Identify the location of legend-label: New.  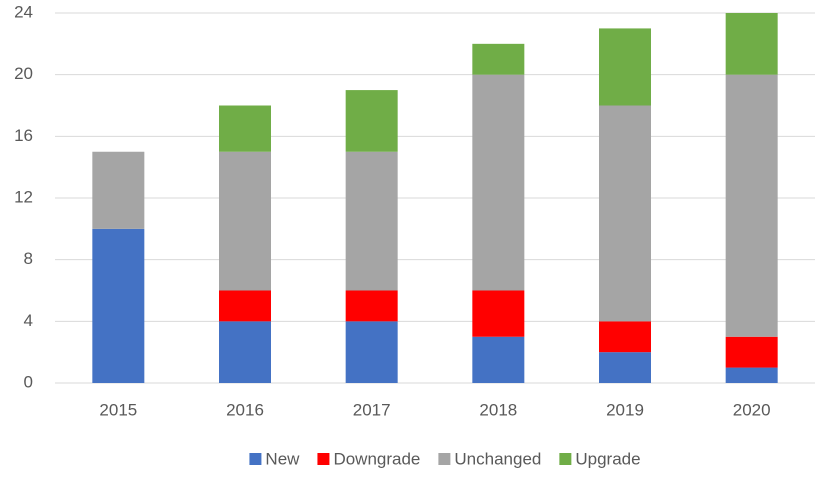
(282, 458).